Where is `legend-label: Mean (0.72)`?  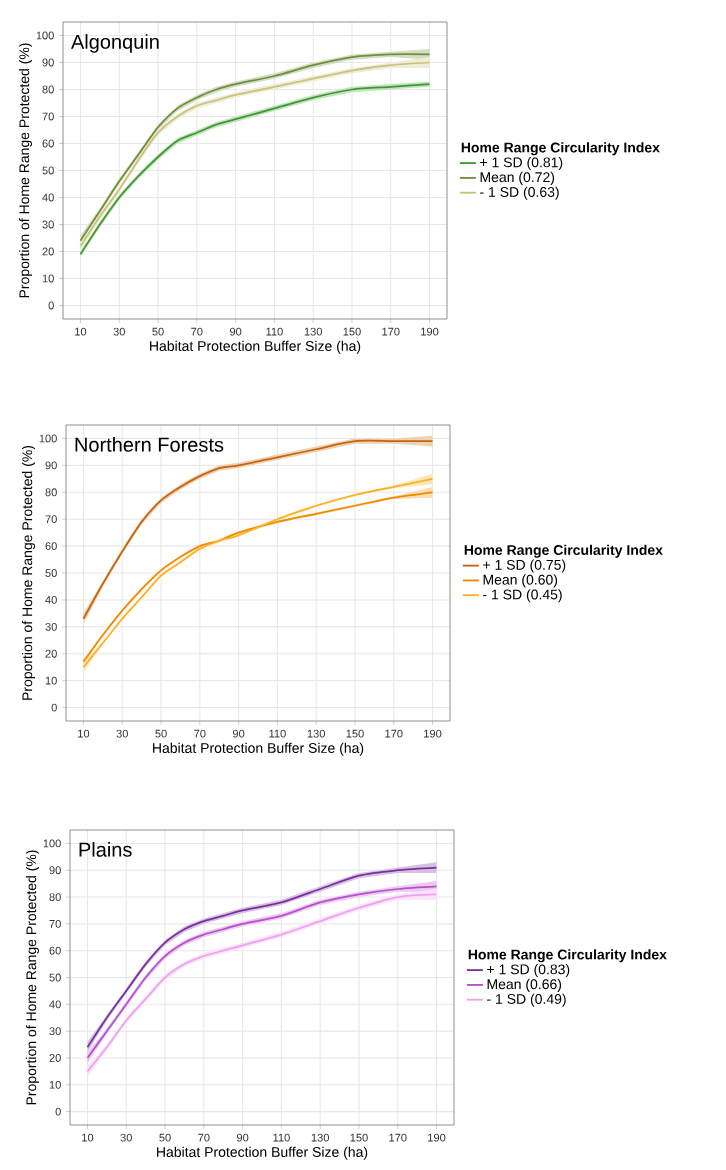 legend-label: Mean (0.72) is located at coordinates (517, 178).